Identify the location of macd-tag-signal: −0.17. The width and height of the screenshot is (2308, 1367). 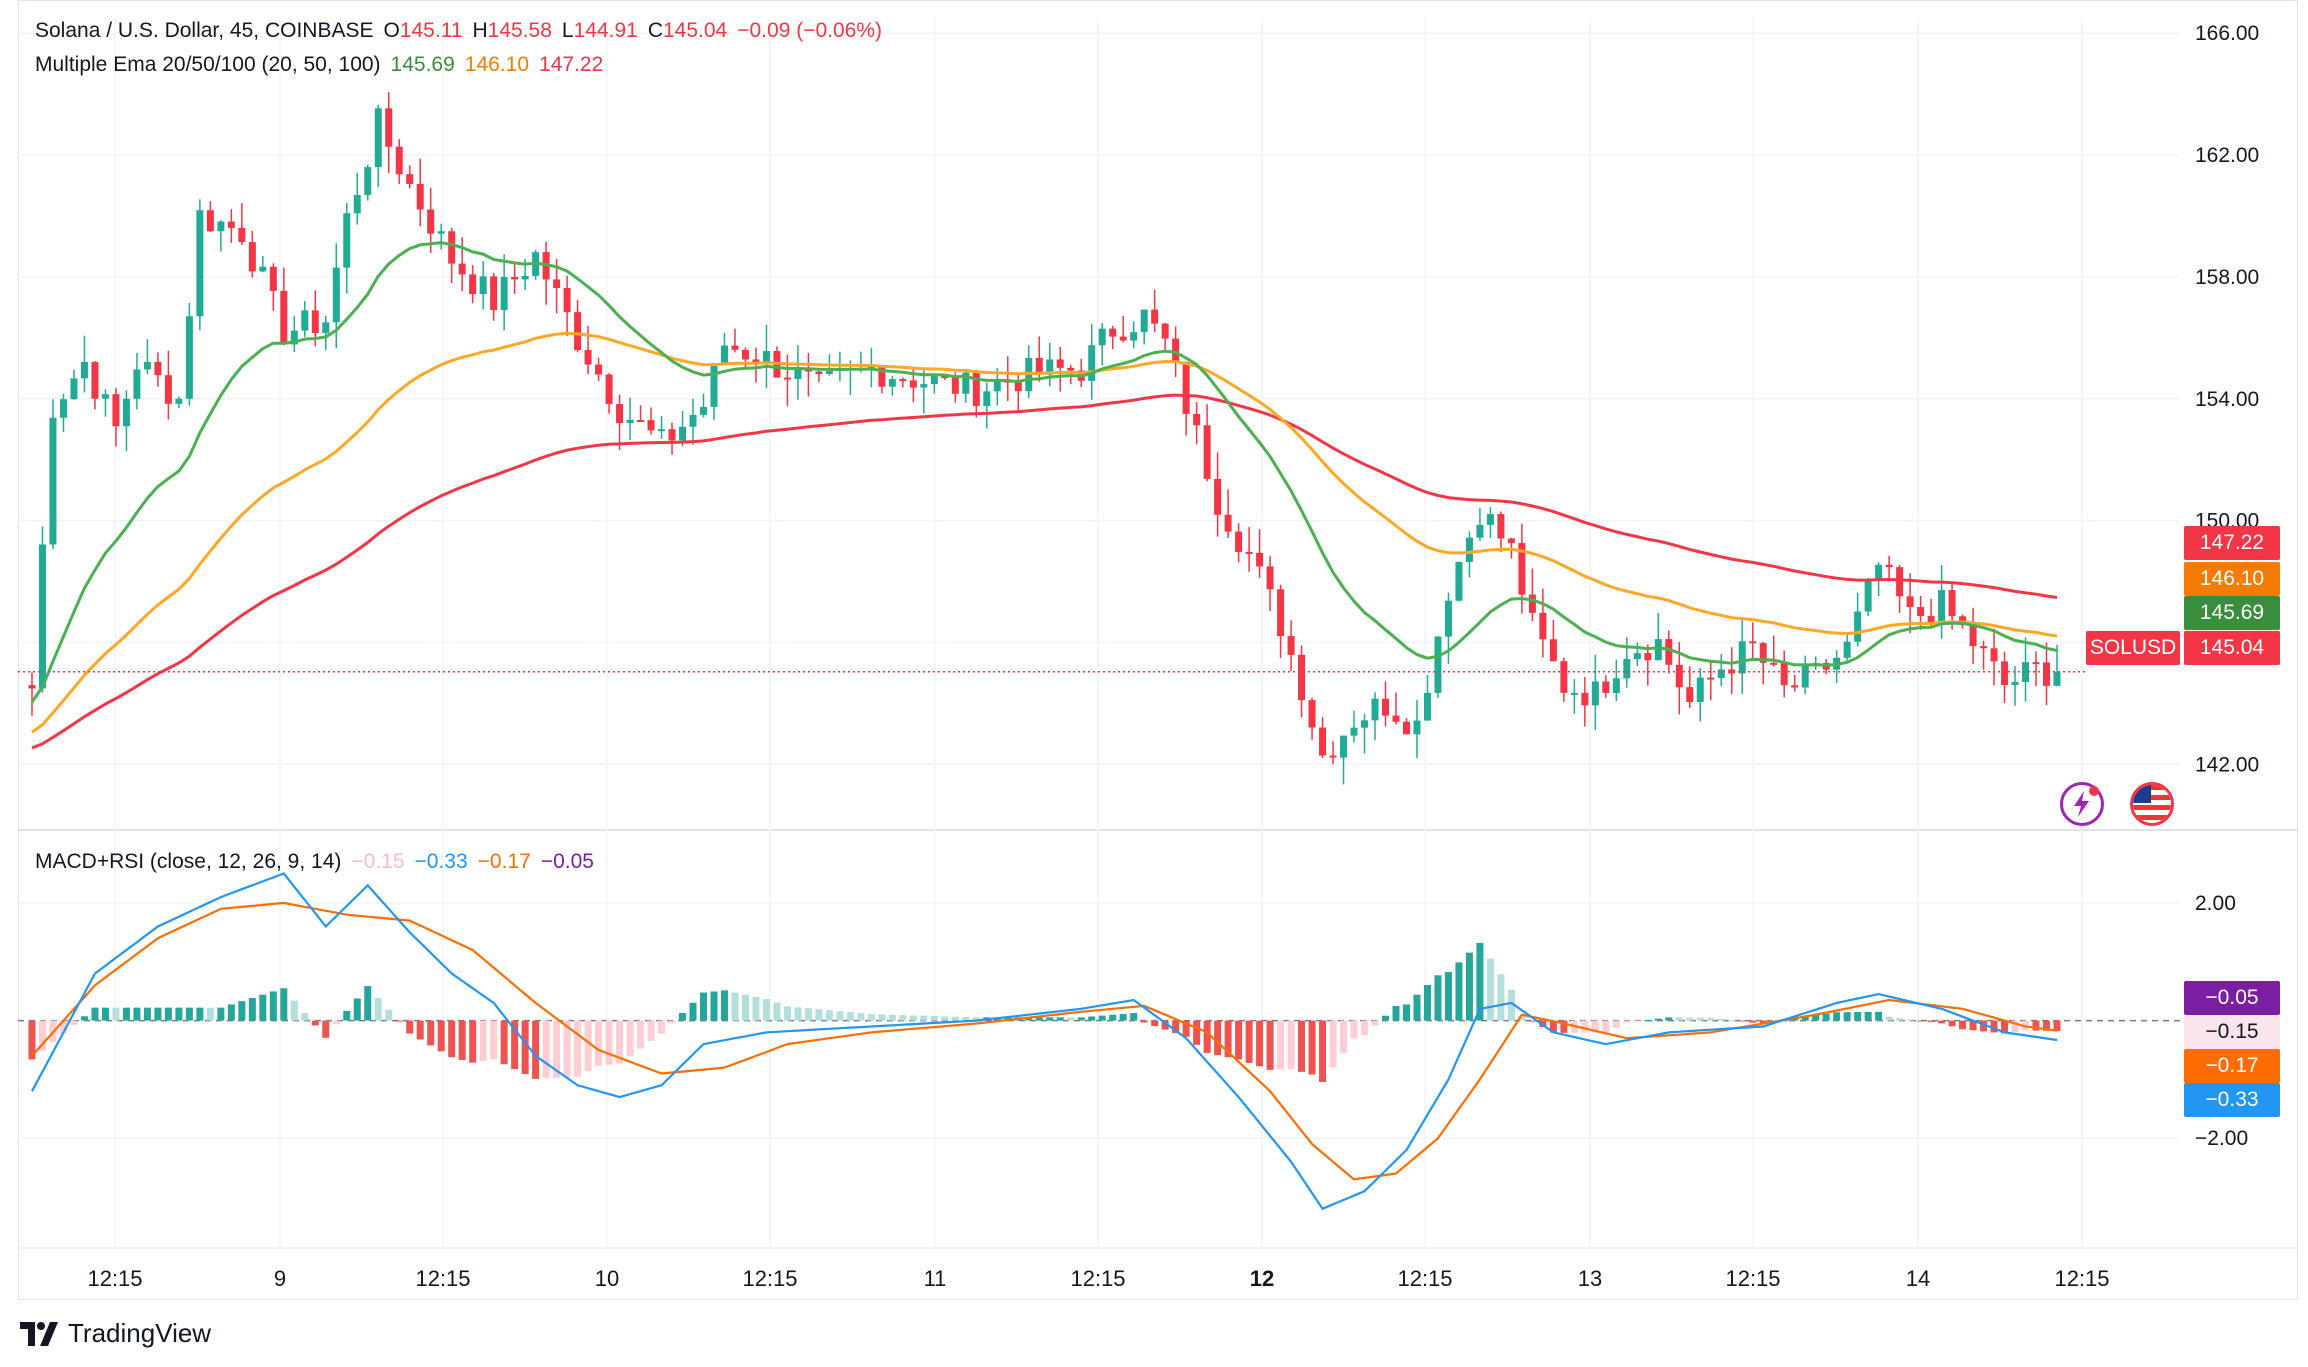
(2232, 1066).